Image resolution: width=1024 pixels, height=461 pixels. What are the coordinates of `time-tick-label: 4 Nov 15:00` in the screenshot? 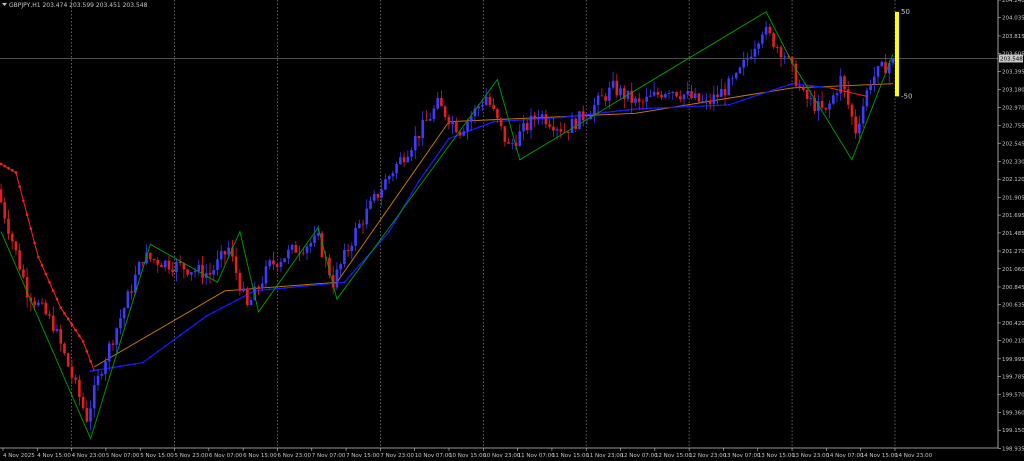 It's located at (54, 456).